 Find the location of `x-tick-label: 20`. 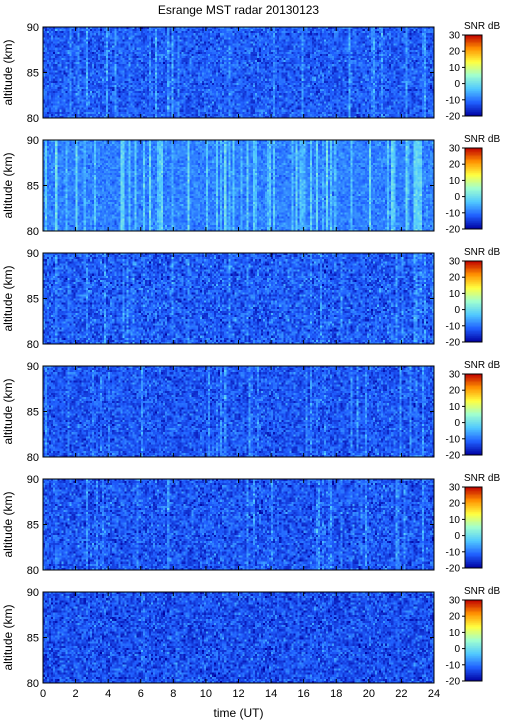

x-tick-label: 20 is located at coordinates (369, 694).